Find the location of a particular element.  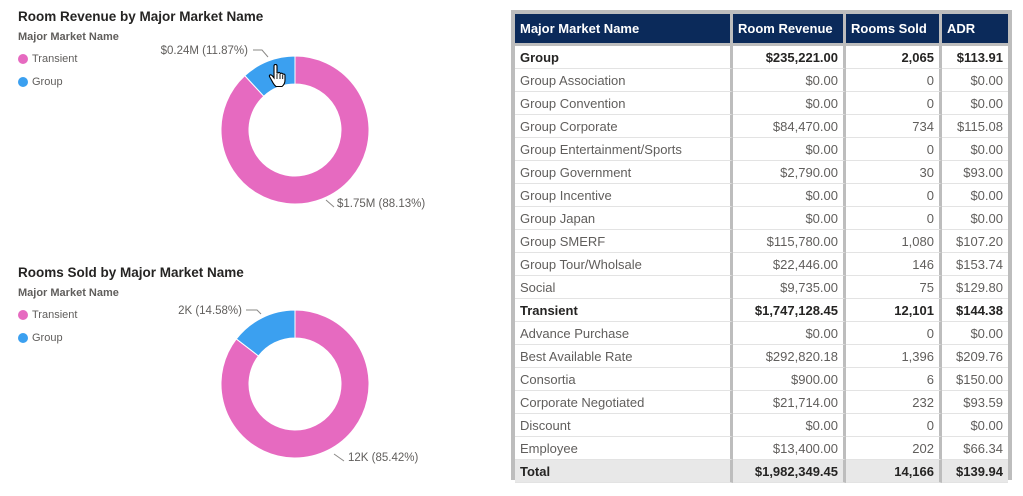

rooms-sold-cell: 202 is located at coordinates (894, 448).